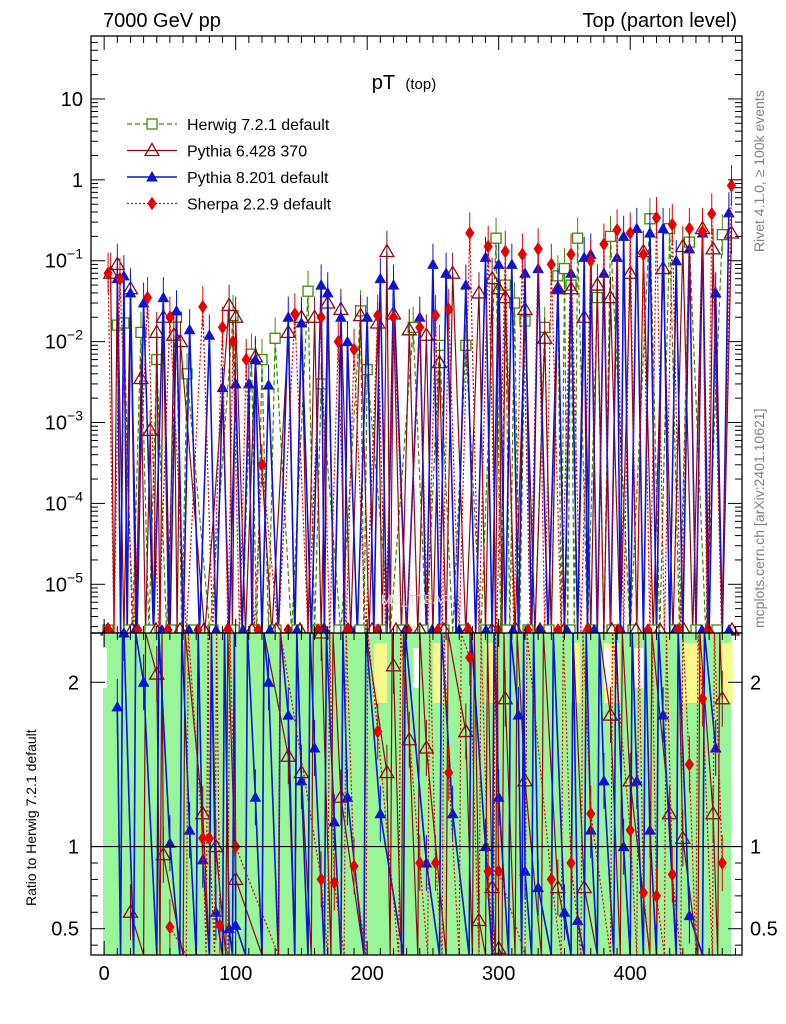 The width and height of the screenshot is (786, 1024). What do you see at coordinates (73, 848) in the screenshot?
I see `ratio-y-tick-label-left: 1` at bounding box center [73, 848].